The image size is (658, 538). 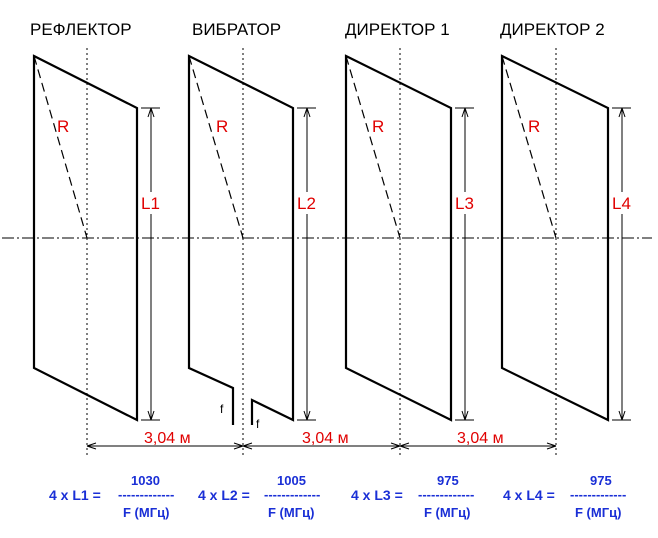 What do you see at coordinates (241, 239) in the screenshot?
I see `plate-outline-left` at bounding box center [241, 239].